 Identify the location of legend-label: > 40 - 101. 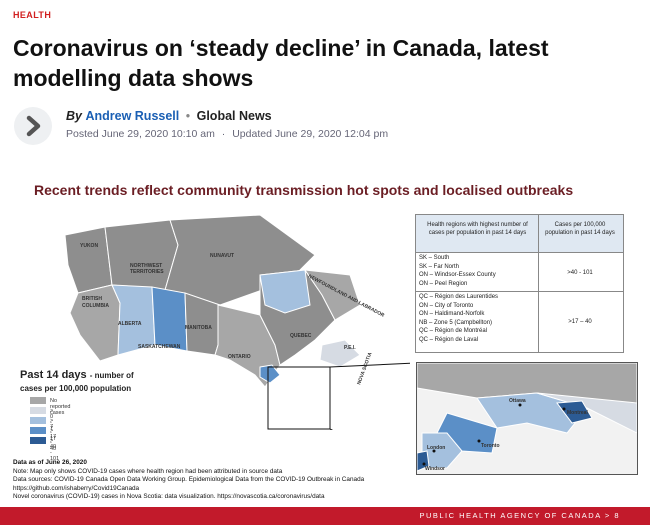
(55, 450).